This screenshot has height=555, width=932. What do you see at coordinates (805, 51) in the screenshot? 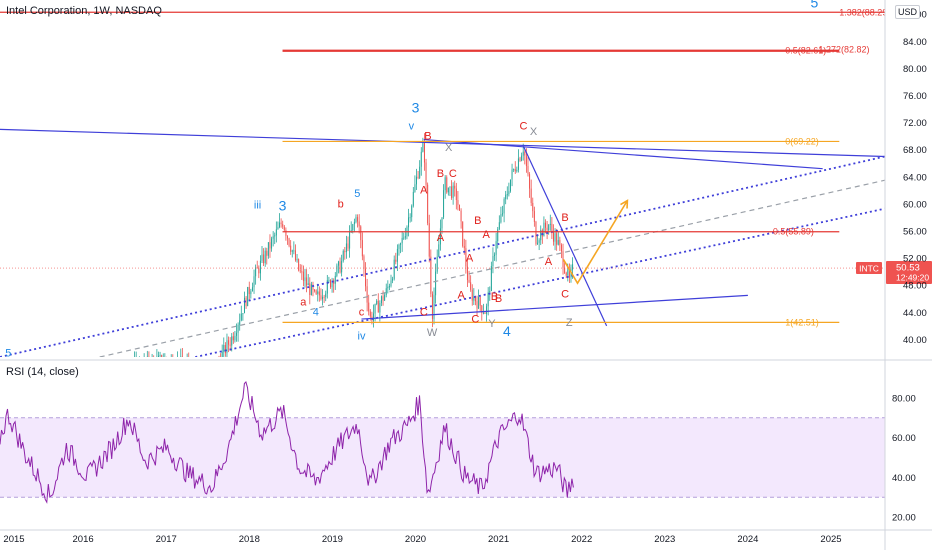
I see `fib-label-1: 0.5(82.61)` at bounding box center [805, 51].